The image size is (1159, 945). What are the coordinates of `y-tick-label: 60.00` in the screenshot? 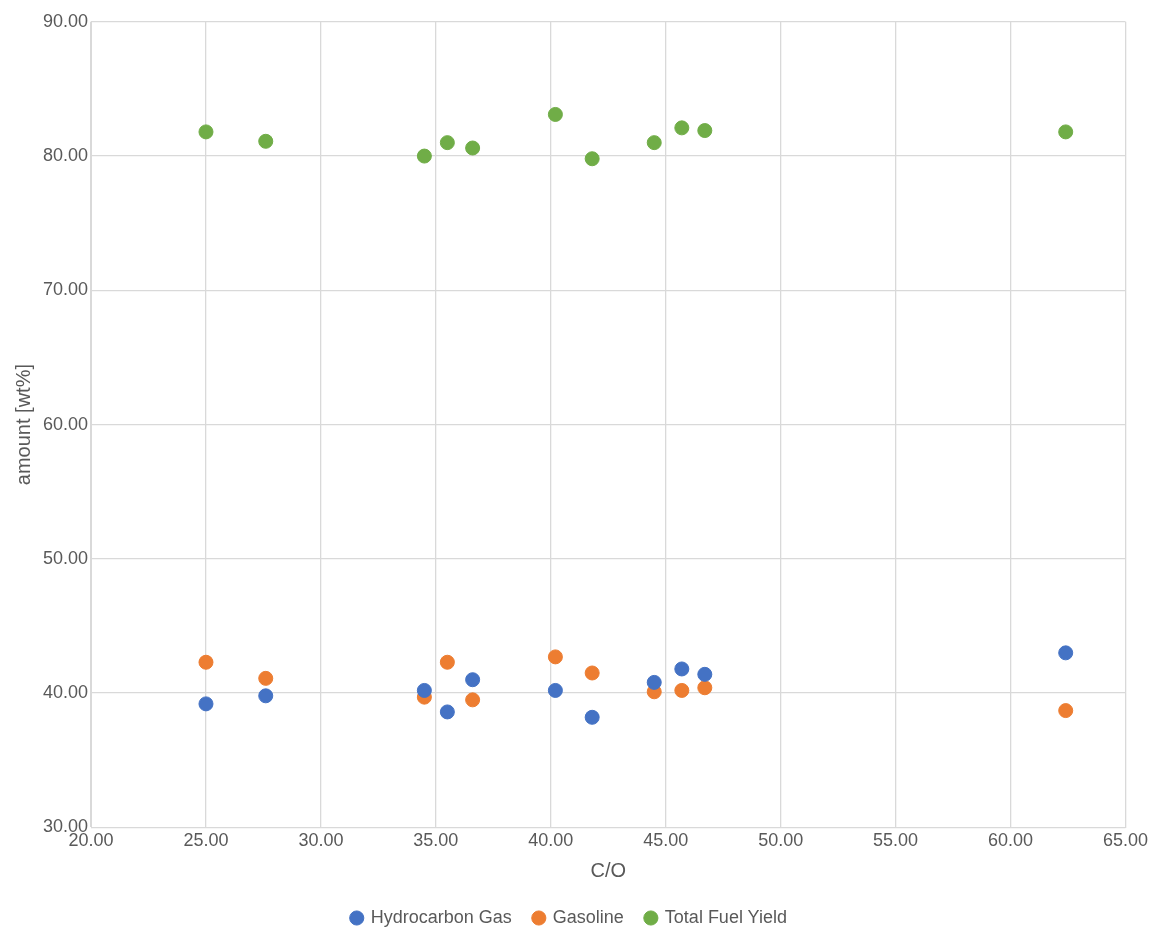 It's located at (66, 423).